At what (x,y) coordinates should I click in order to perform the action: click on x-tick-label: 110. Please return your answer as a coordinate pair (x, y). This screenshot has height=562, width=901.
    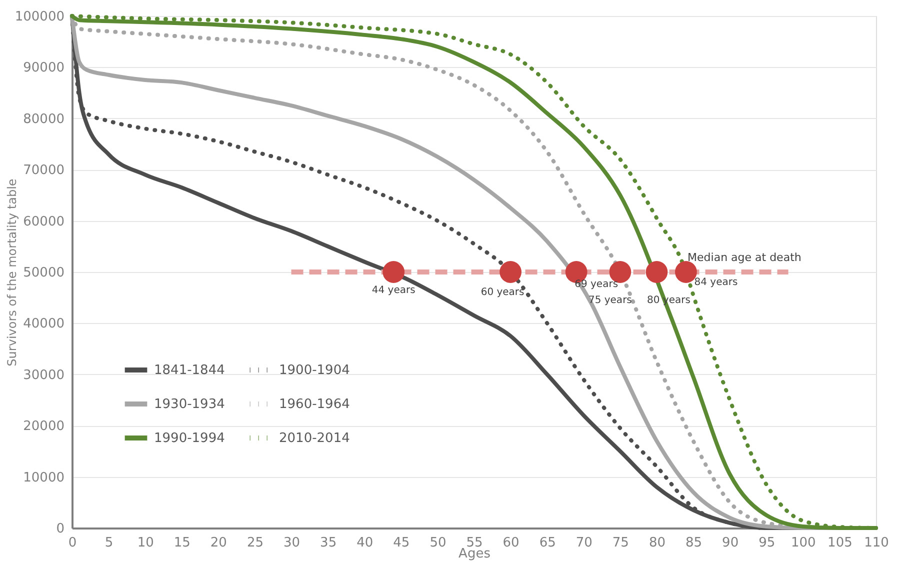
    Looking at the image, I should click on (876, 543).